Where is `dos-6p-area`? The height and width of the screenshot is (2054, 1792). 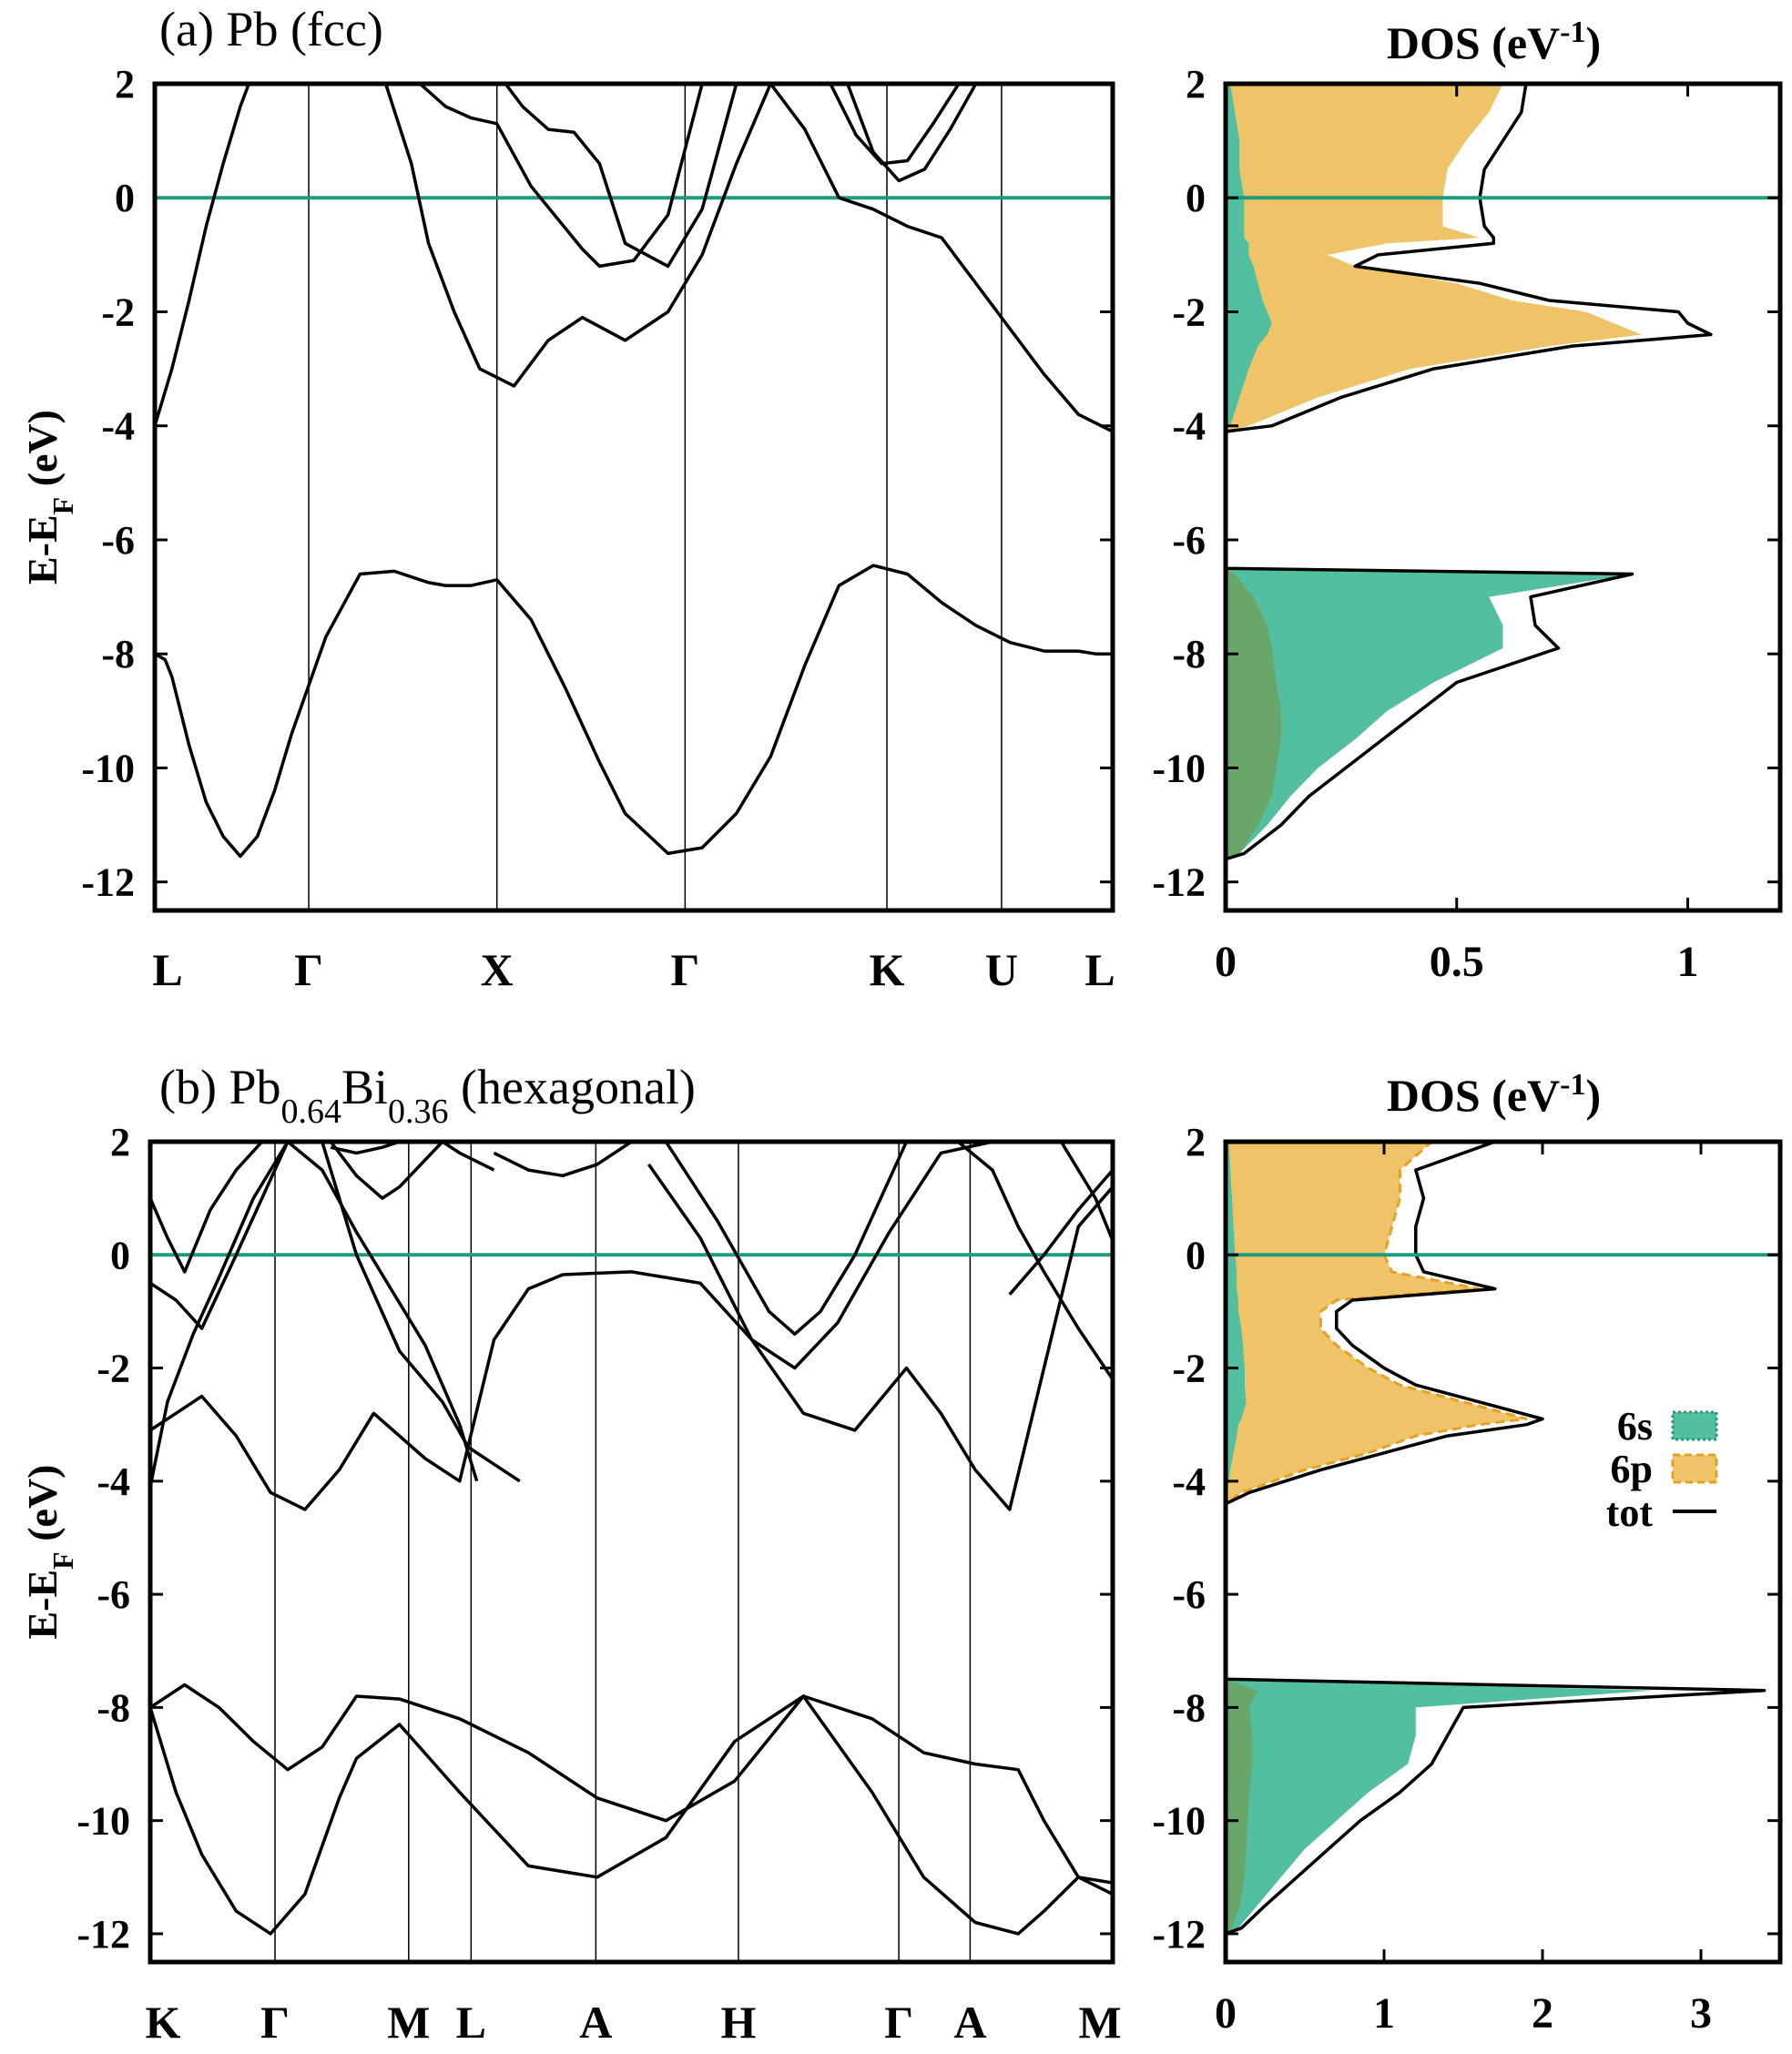
dos-6p-area is located at coordinates (1434, 471).